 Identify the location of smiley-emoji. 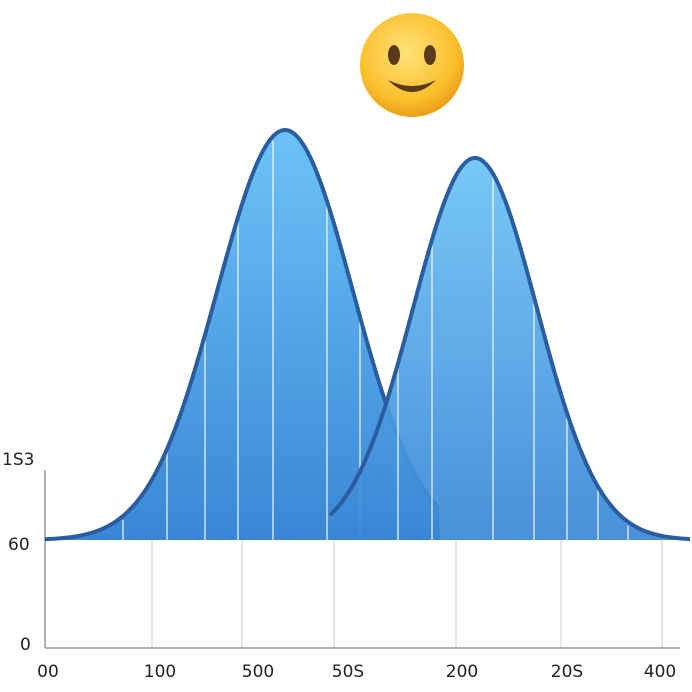
(412, 65).